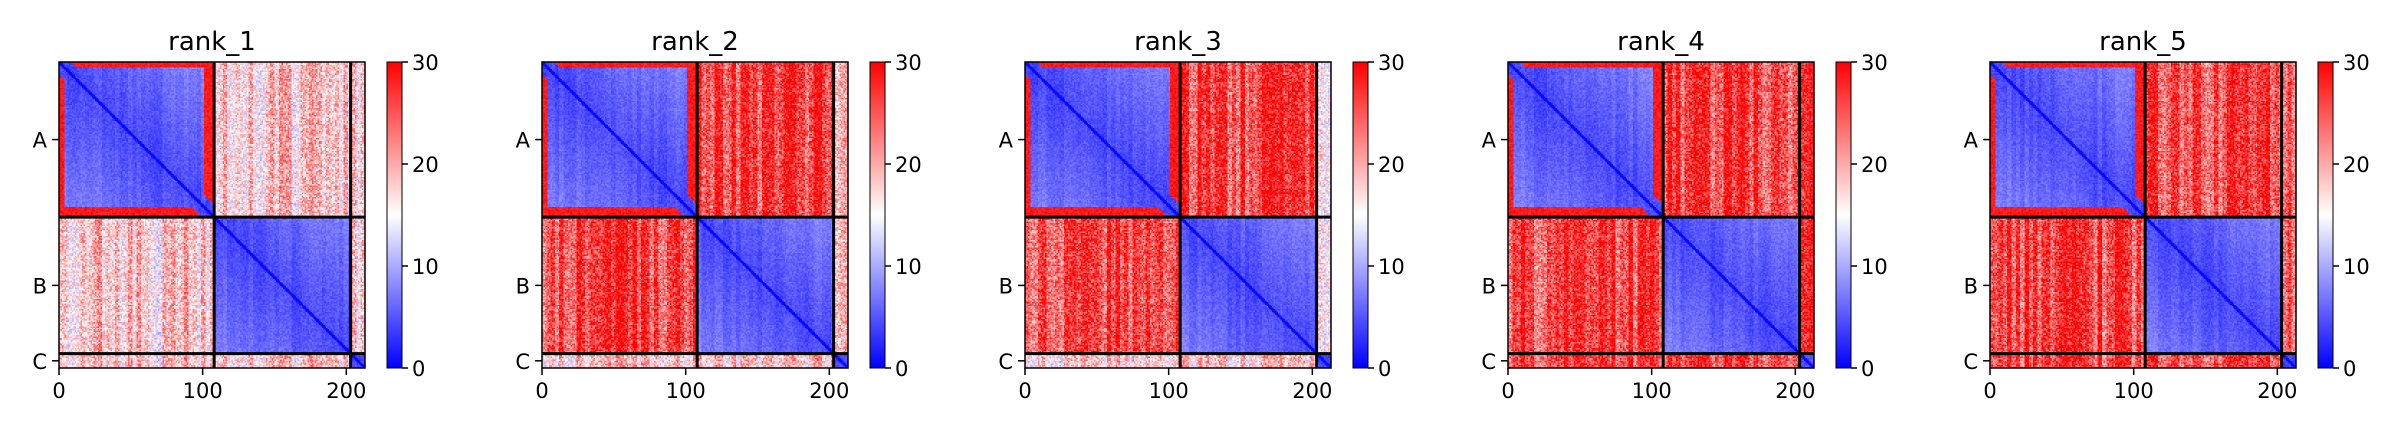 This screenshot has height=438, width=2401. I want to click on plot-title: rank_5, so click(2143, 42).